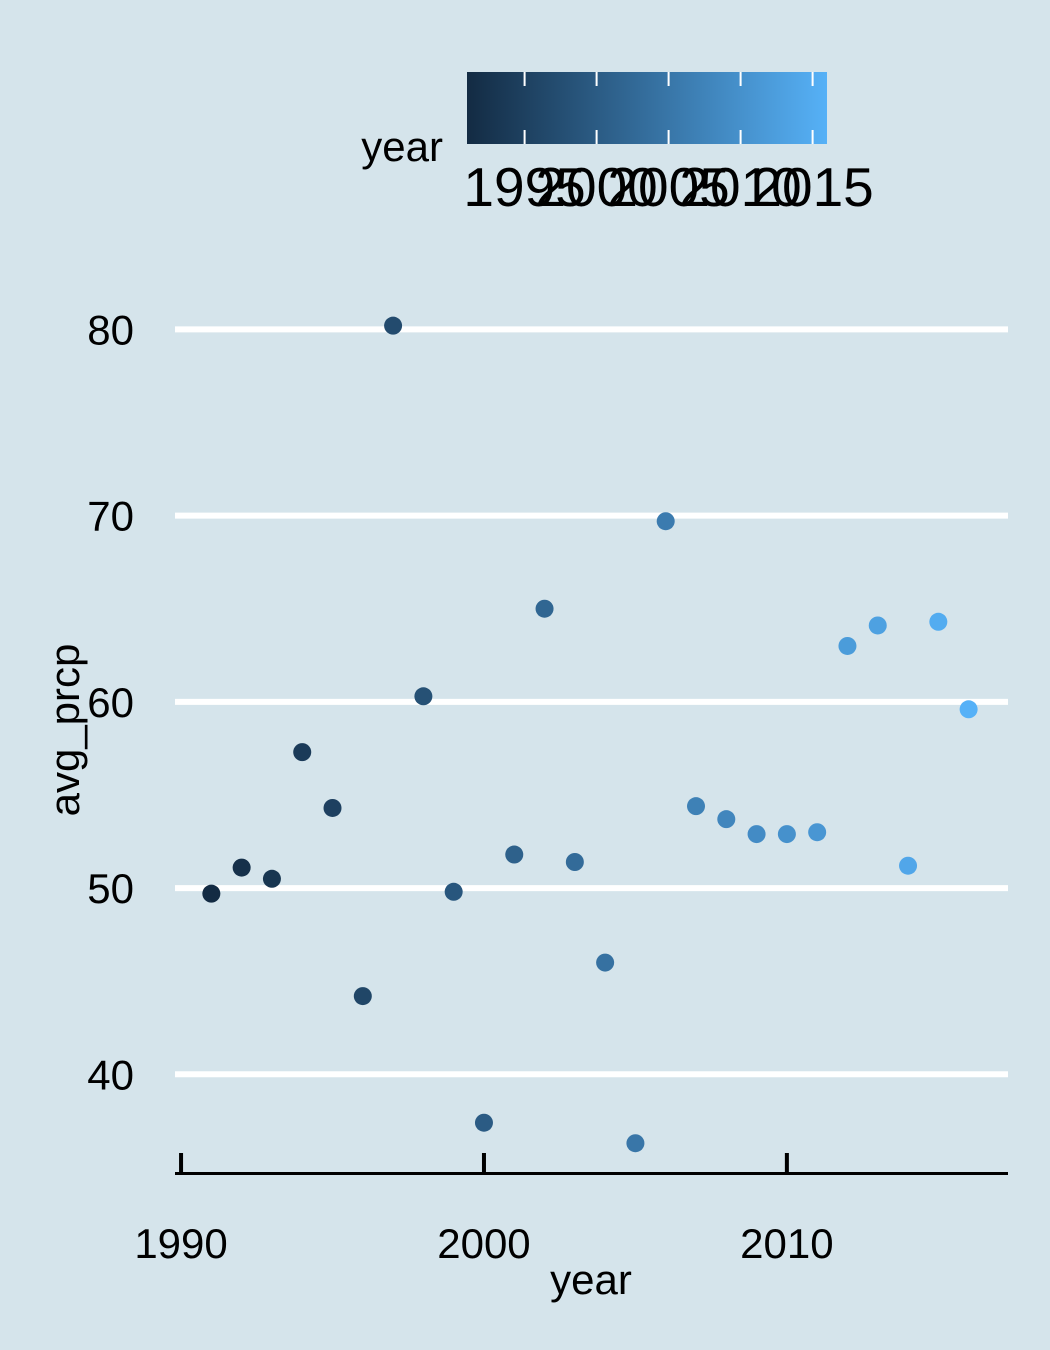 This screenshot has width=1050, height=1350. I want to click on y-tick-label-80: 80, so click(110, 329).